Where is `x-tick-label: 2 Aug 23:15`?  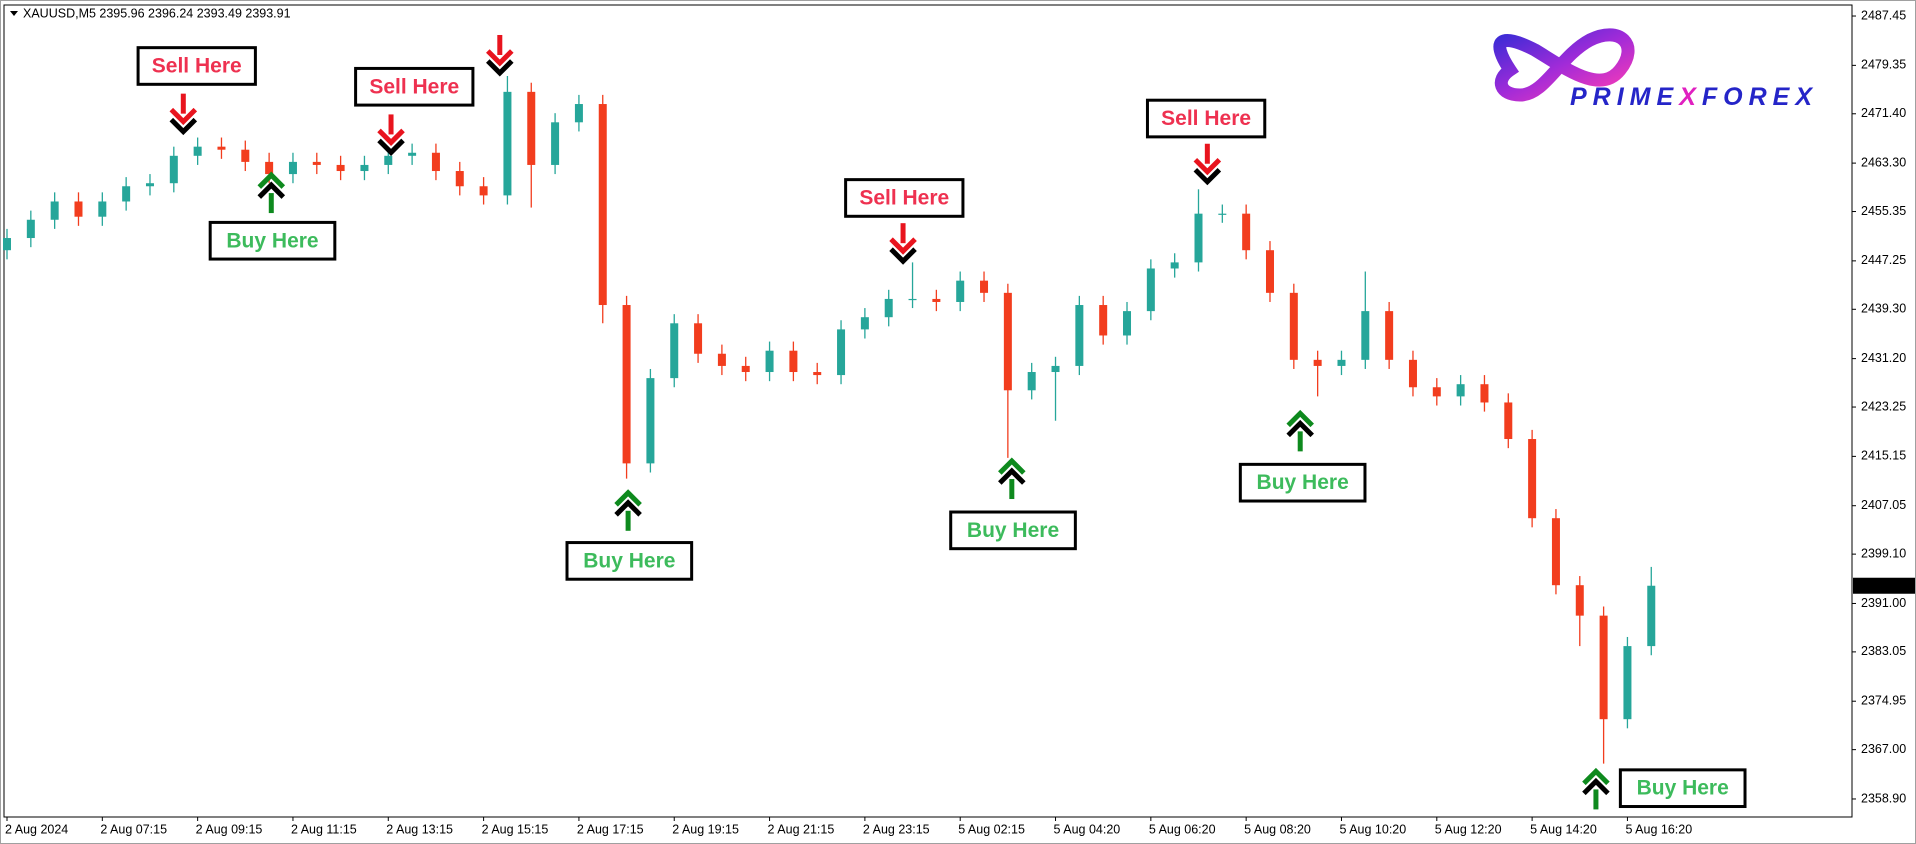 x-tick-label: 2 Aug 23:15 is located at coordinates (896, 829).